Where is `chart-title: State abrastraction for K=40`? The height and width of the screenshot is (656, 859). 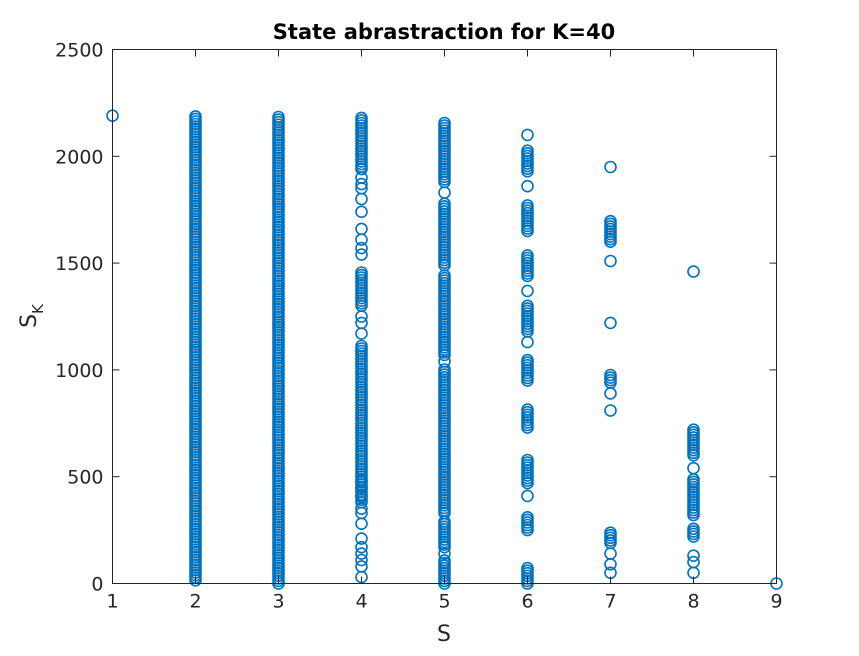
chart-title: State abrastraction for K=40 is located at coordinates (444, 32).